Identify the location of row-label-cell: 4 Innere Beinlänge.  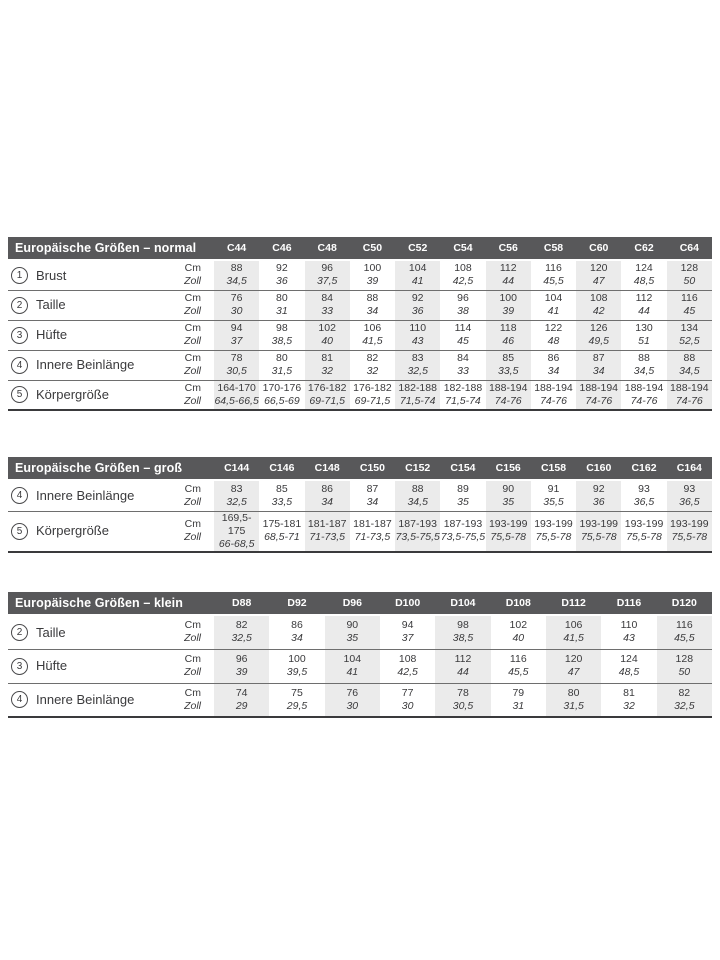
(84, 700).